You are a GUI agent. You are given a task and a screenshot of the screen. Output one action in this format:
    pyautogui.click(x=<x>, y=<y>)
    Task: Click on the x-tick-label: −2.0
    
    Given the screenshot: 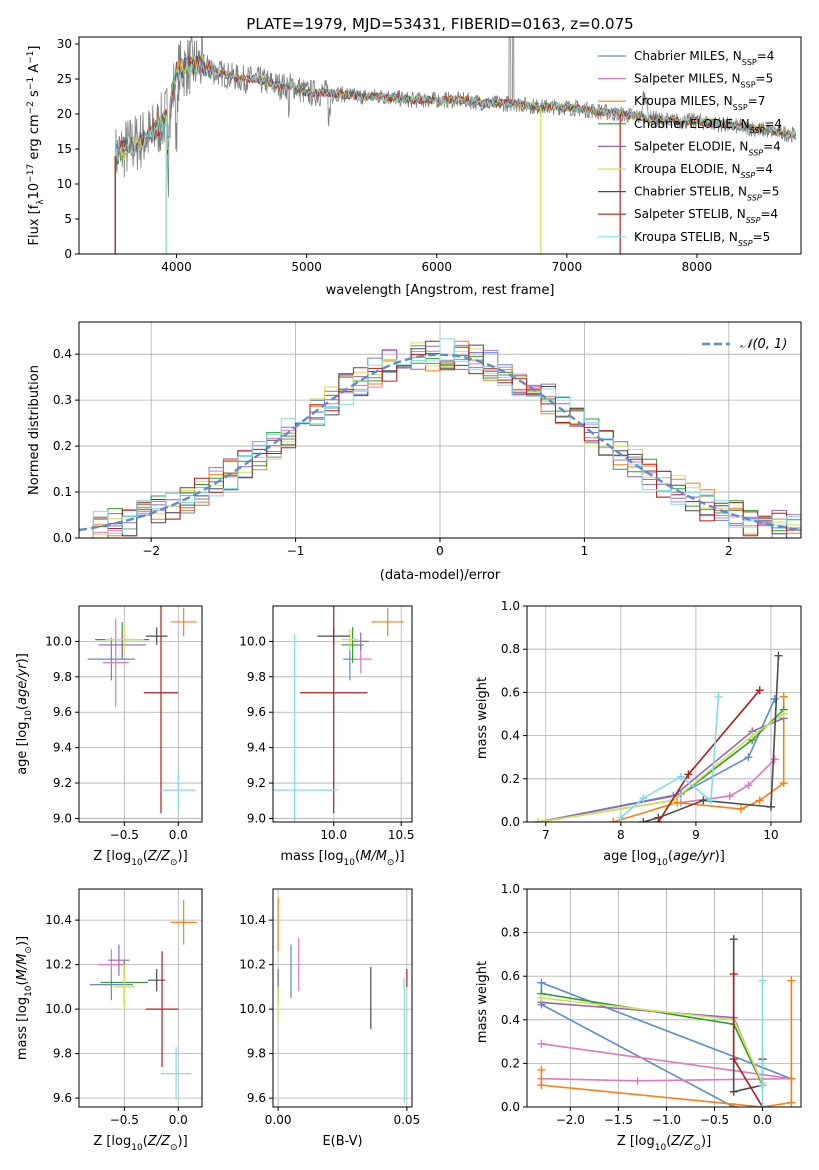 What is the action you would take?
    pyautogui.click(x=570, y=1120)
    